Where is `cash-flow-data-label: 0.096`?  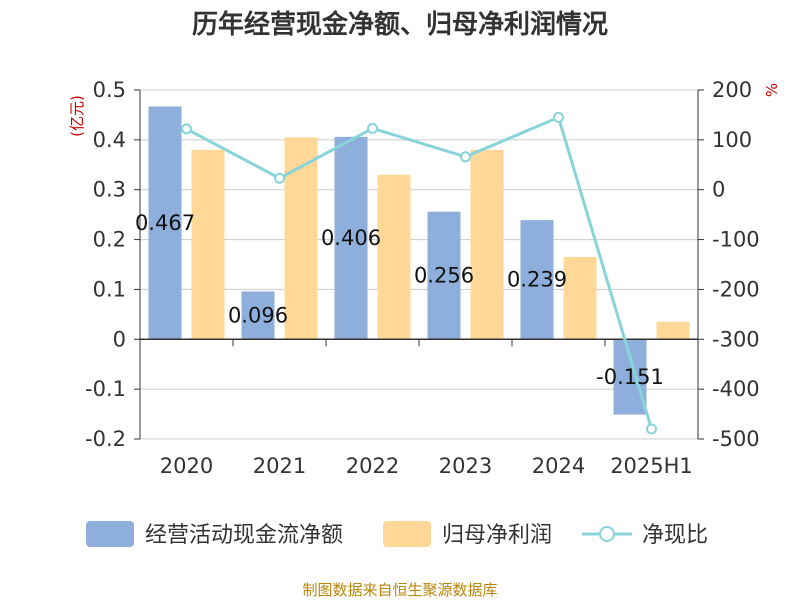
cash-flow-data-label: 0.096 is located at coordinates (258, 315).